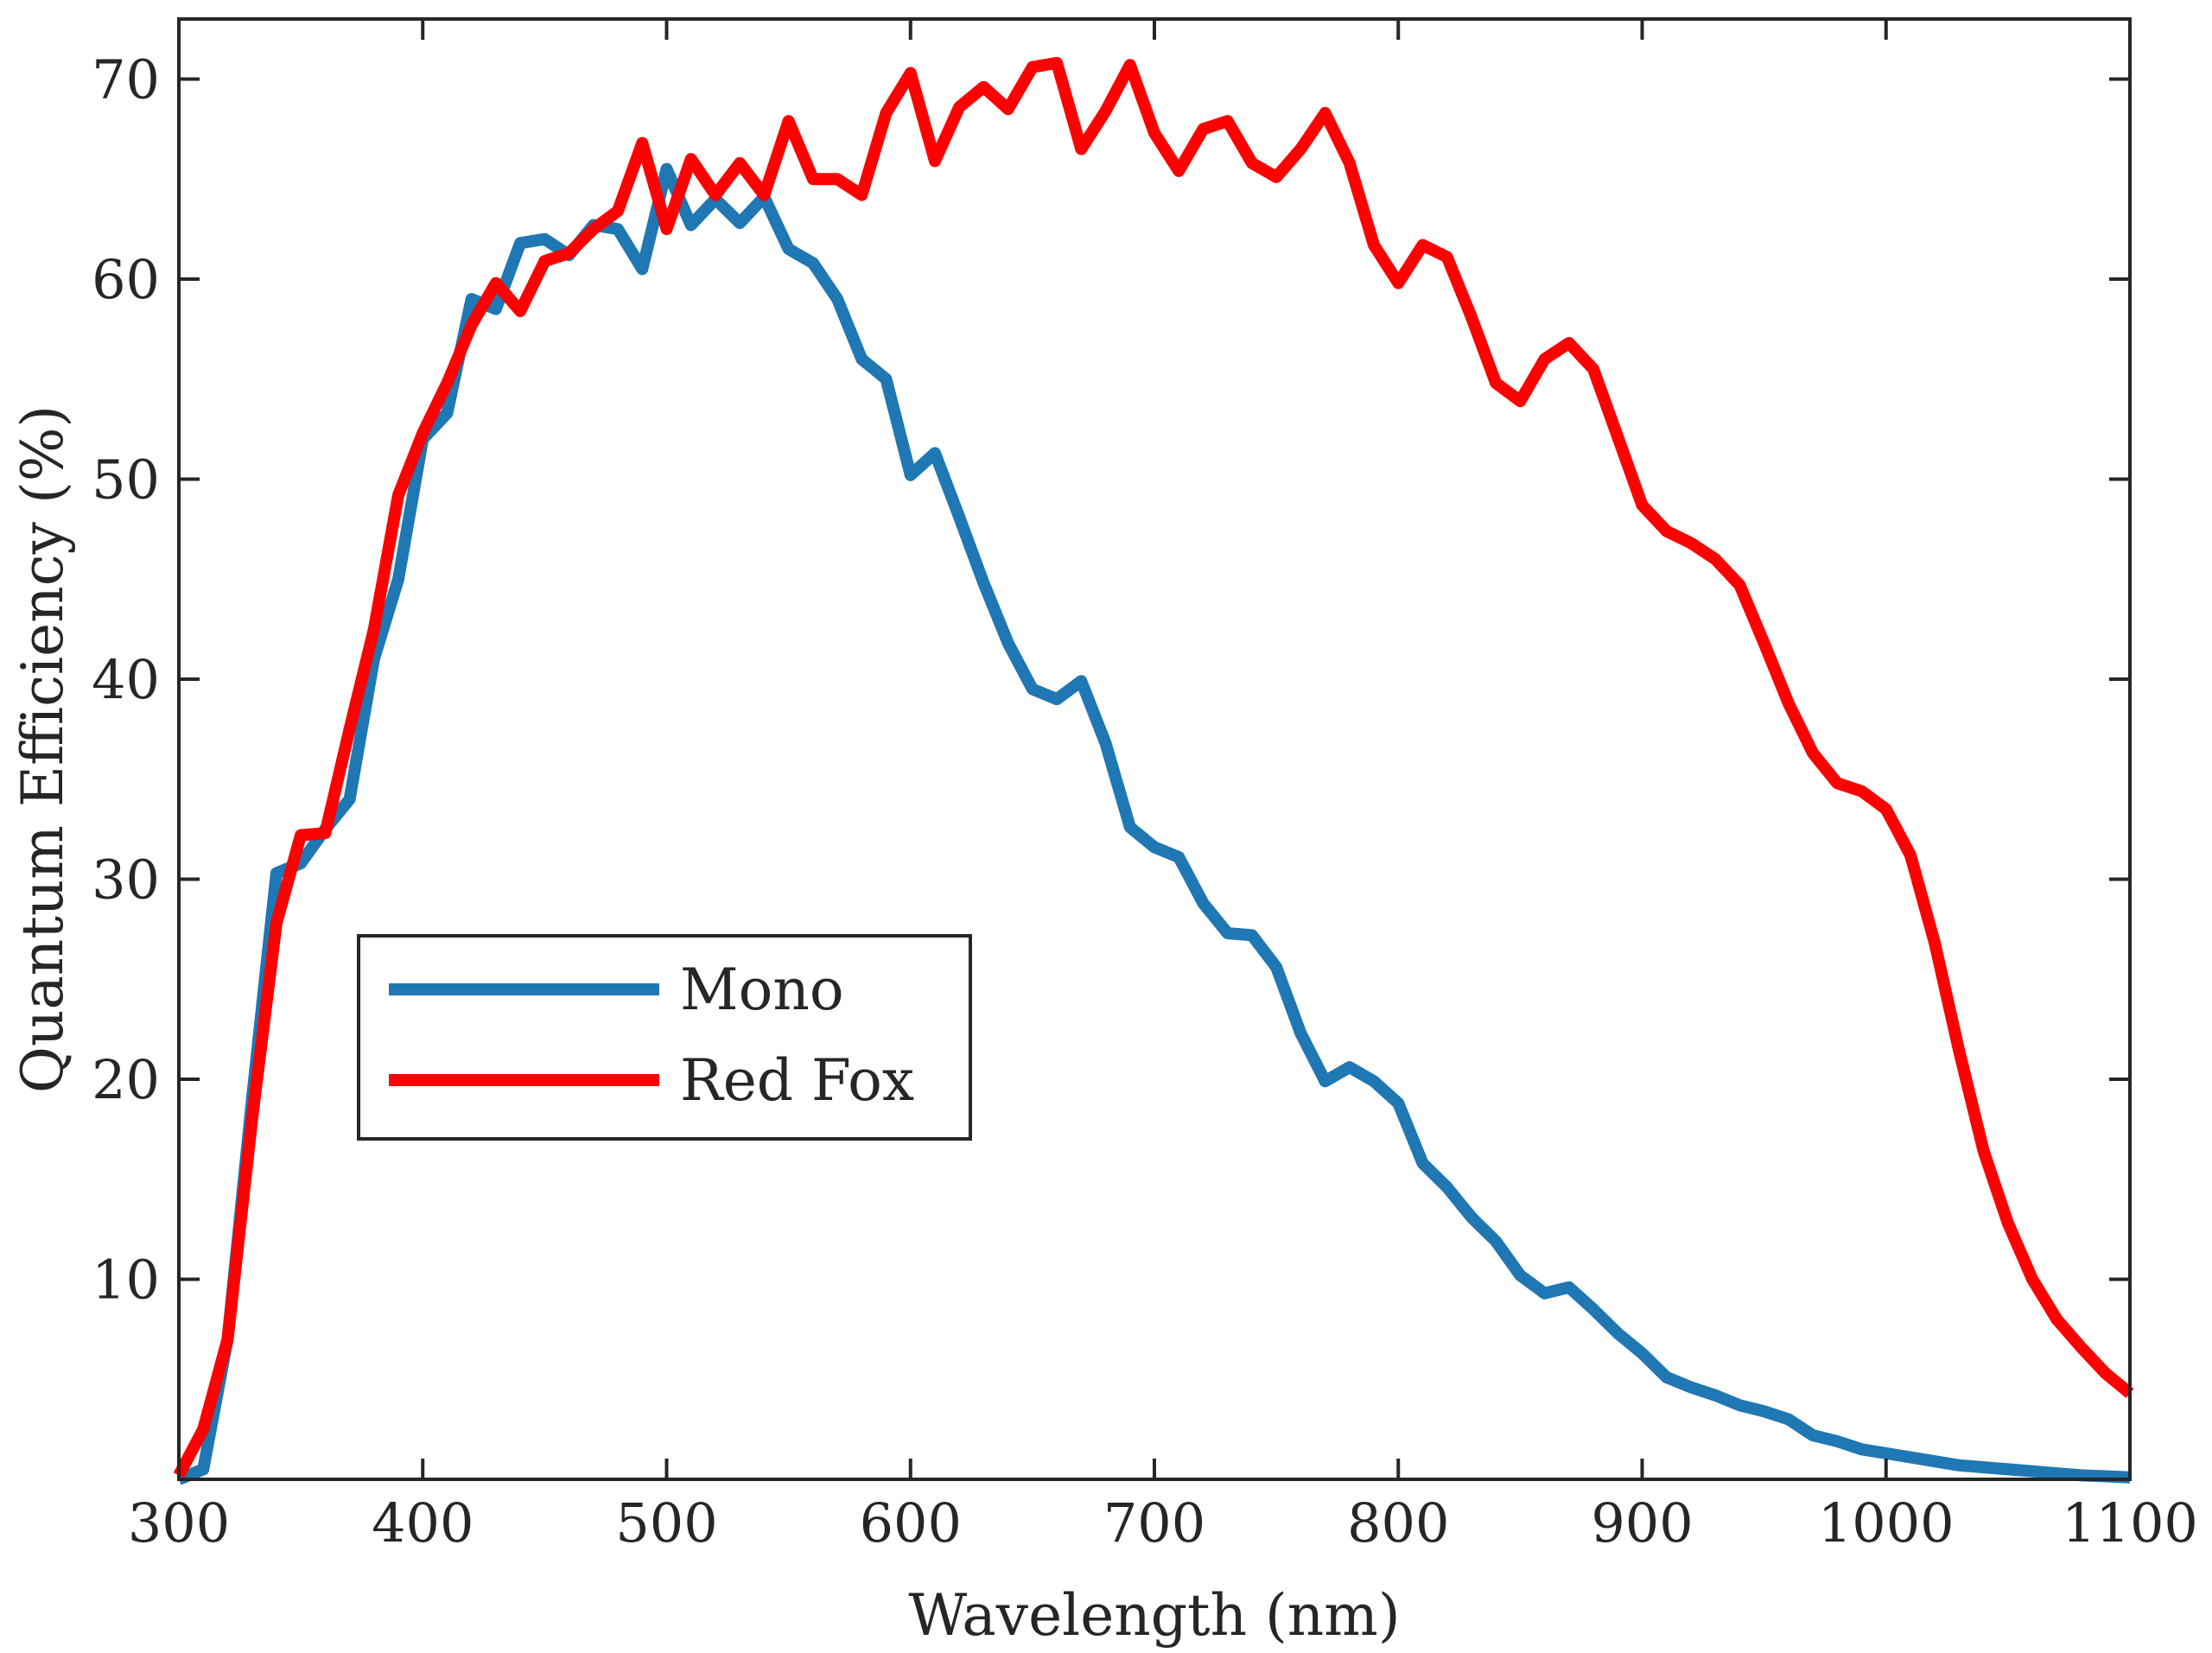 The image size is (2212, 1653). I want to click on x-tick-label: 400, so click(423, 1522).